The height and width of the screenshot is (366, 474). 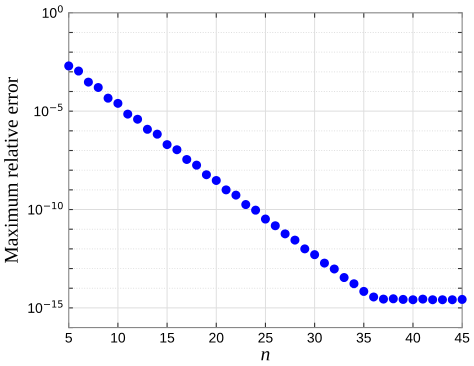 I want to click on x-axis-title: n, so click(x=265, y=355).